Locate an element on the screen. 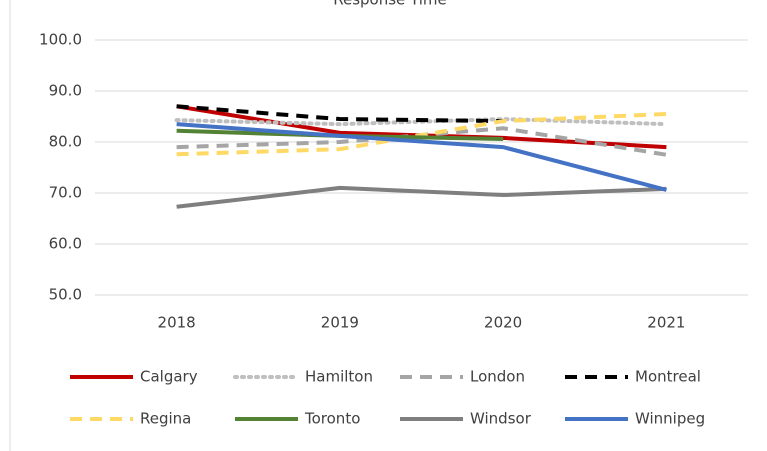  legend-label: Montreal is located at coordinates (668, 377).